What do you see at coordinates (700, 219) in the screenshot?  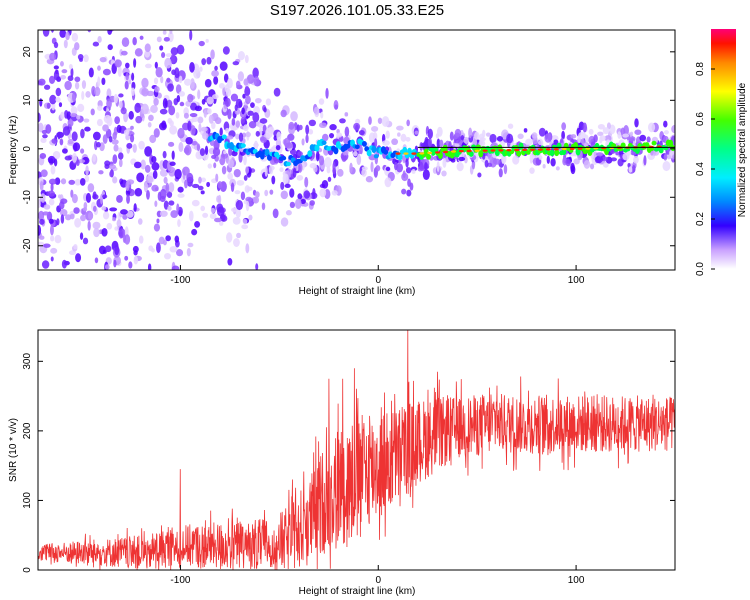 I see `colorbar-tick-label: 0.2` at bounding box center [700, 219].